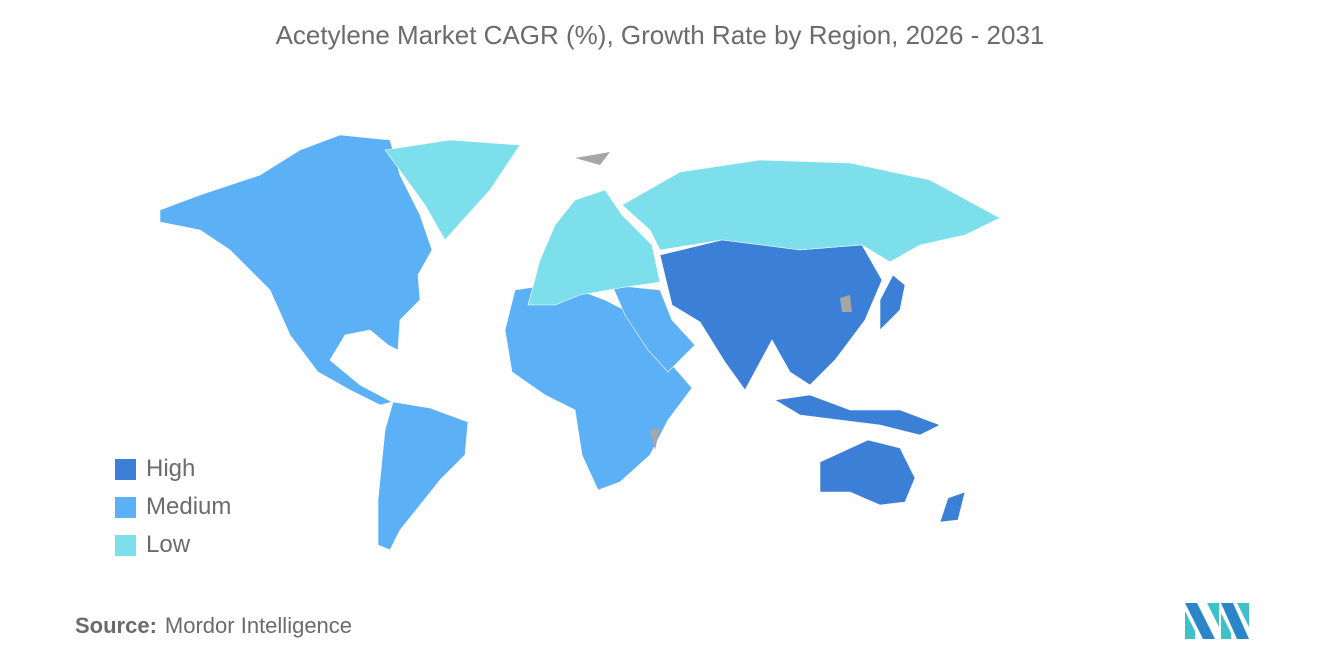  What do you see at coordinates (125, 469) in the screenshot?
I see `legend-swatch-high` at bounding box center [125, 469].